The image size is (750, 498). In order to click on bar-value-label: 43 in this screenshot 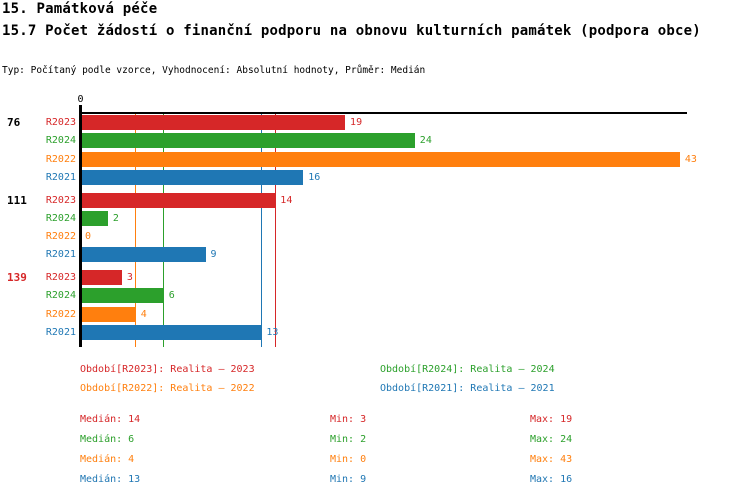, I will do `click(690, 159)`.